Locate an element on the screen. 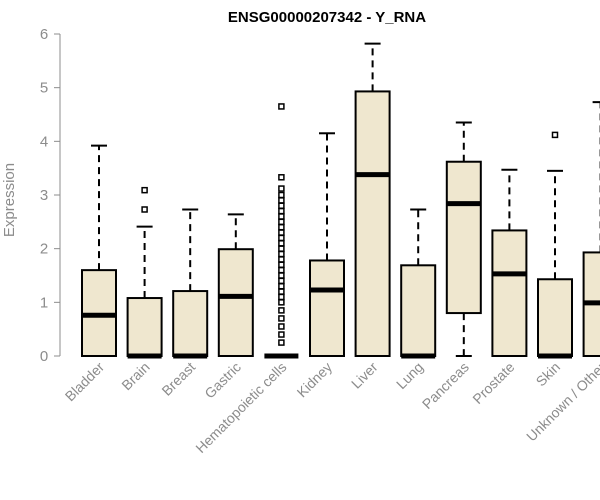 The height and width of the screenshot is (500, 600). x-tick-label-8: Pancreas is located at coordinates (445, 385).